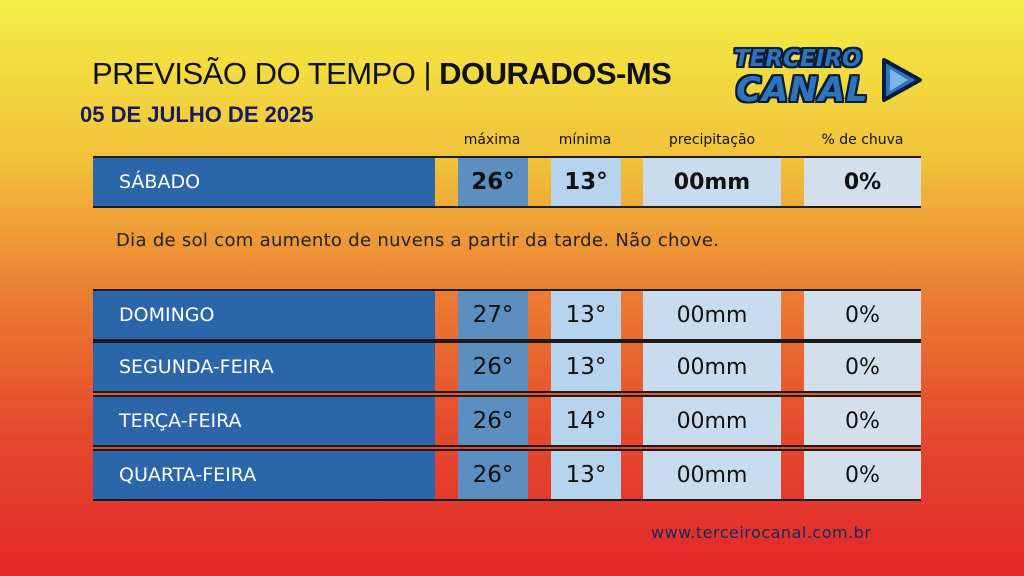 The image size is (1024, 576). Describe the element at coordinates (493, 315) in the screenshot. I see `max-temp: 27°` at that location.